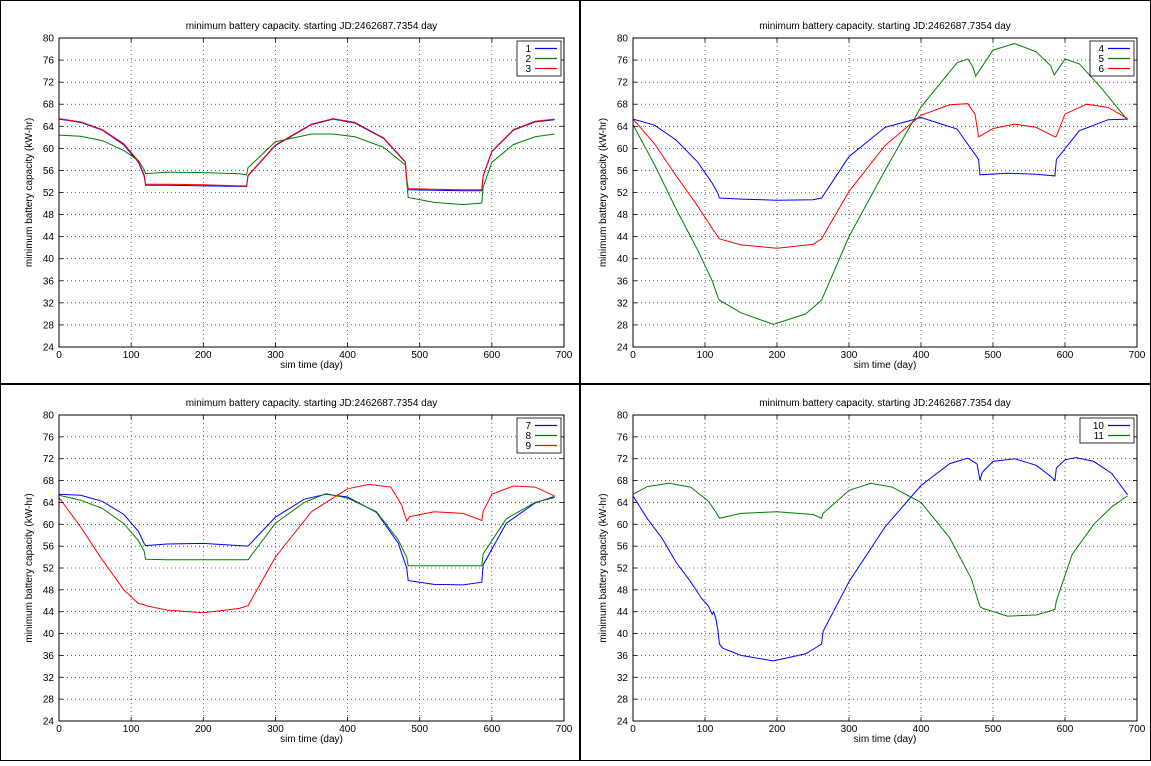 The image size is (1151, 766). I want to click on legend-label: 1, so click(528, 49).